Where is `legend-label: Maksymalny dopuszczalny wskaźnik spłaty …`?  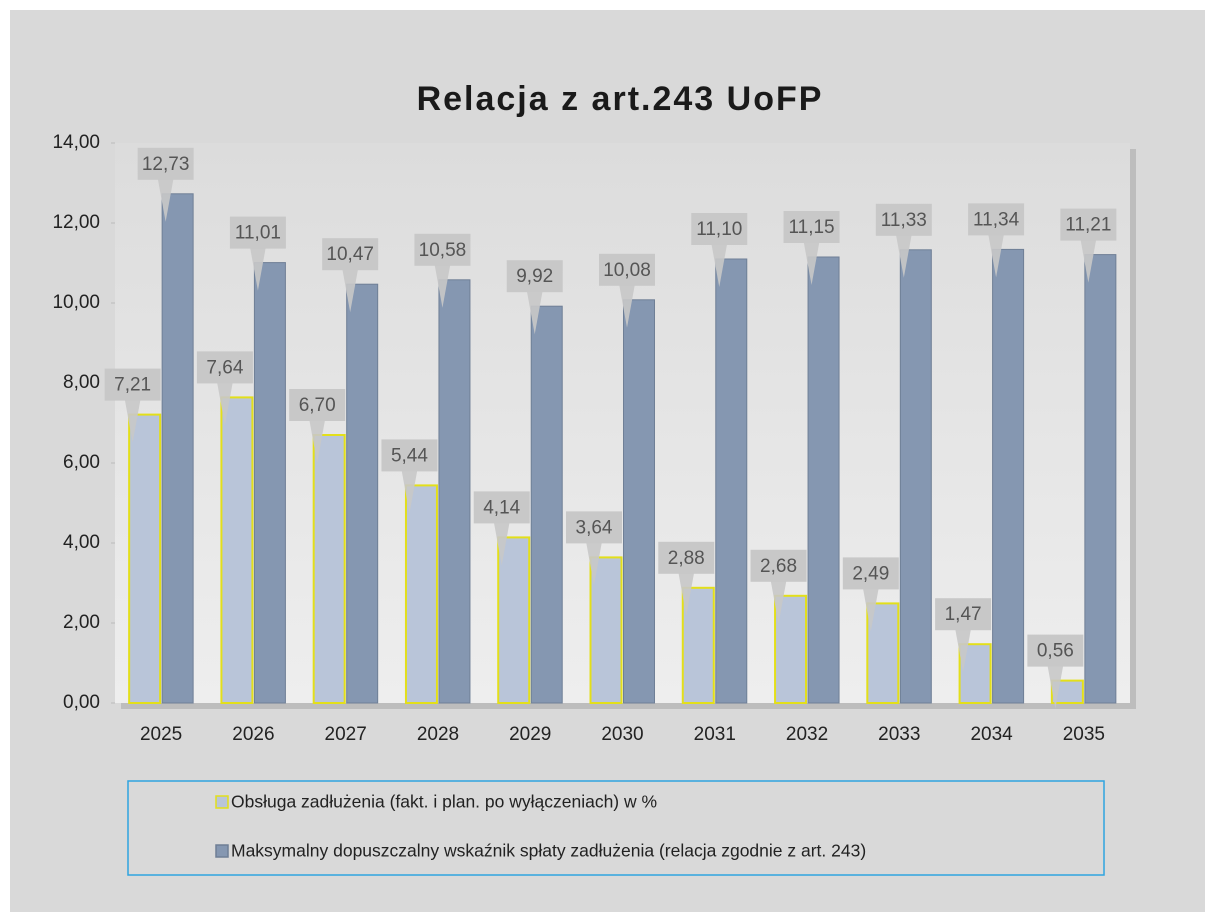
legend-label: Maksymalny dopuszczalny wskaźnik spłaty … is located at coordinates (548, 851).